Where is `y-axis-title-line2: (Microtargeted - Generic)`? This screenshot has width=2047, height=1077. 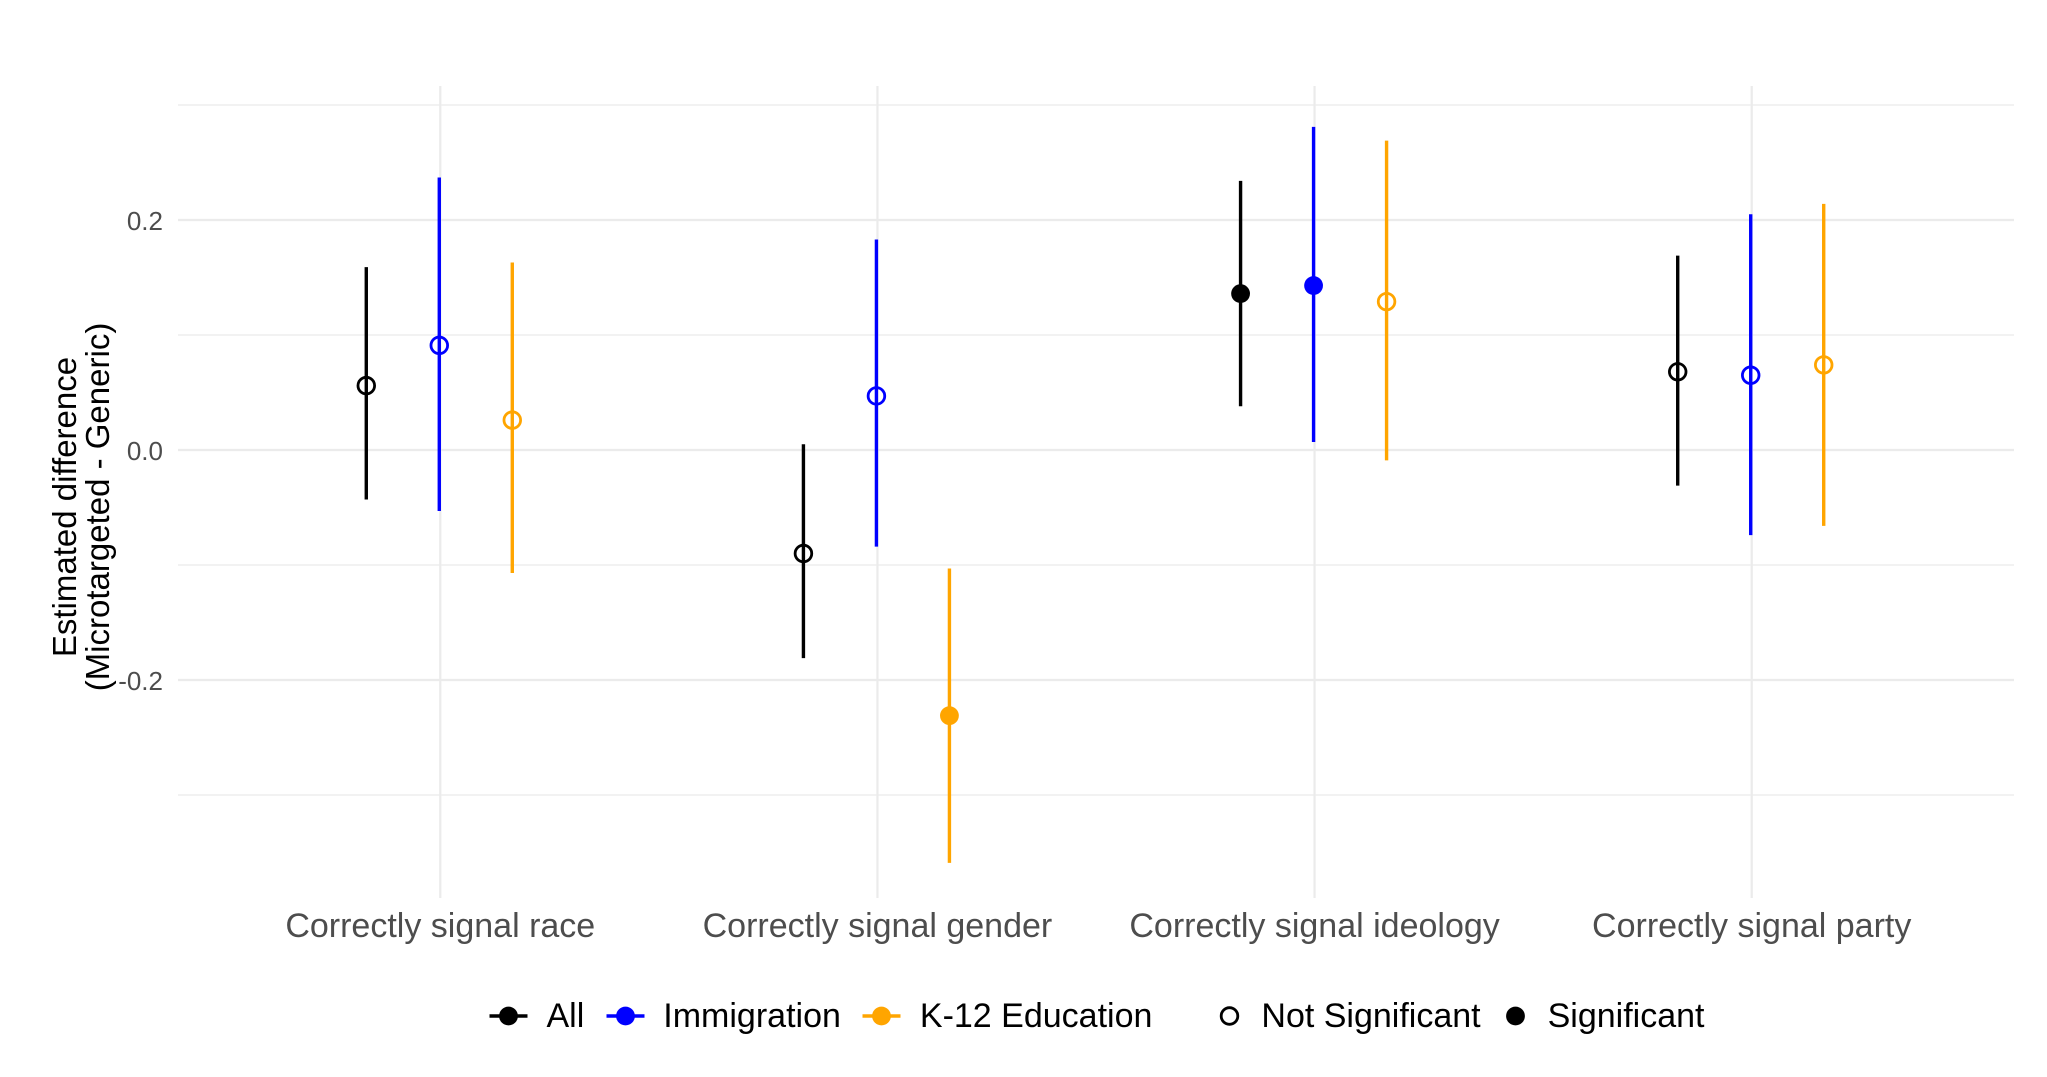
y-axis-title-line2: (Microtargeted - Generic) is located at coordinates (97, 507).